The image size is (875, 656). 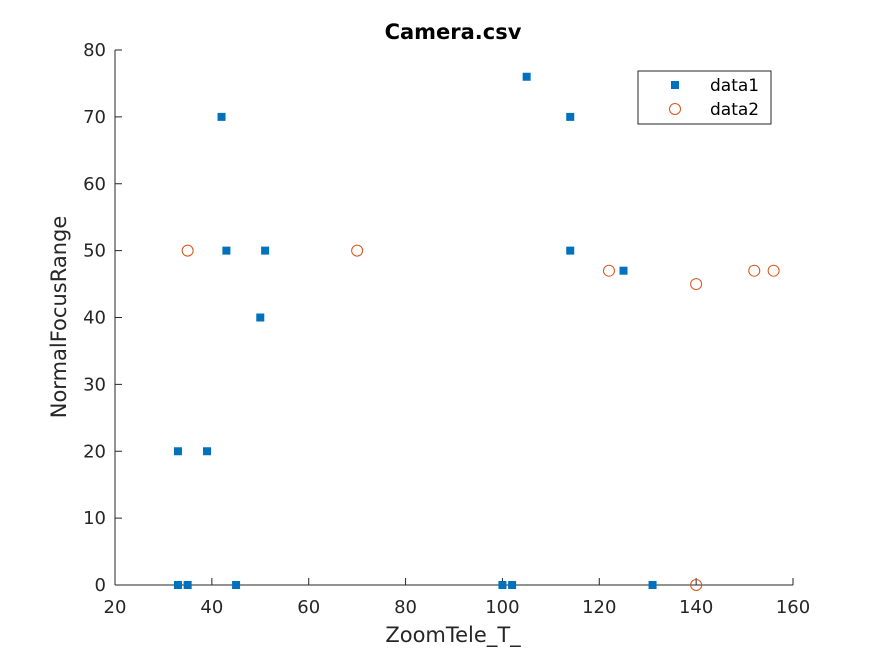 What do you see at coordinates (675, 109) in the screenshot?
I see `legend-marker-data2` at bounding box center [675, 109].